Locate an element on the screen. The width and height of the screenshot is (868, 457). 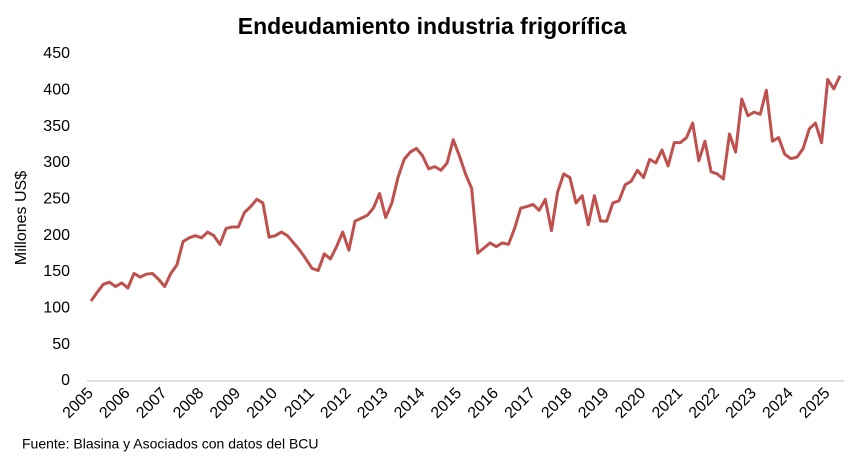
y-tick-label: 300 is located at coordinates (56, 162).